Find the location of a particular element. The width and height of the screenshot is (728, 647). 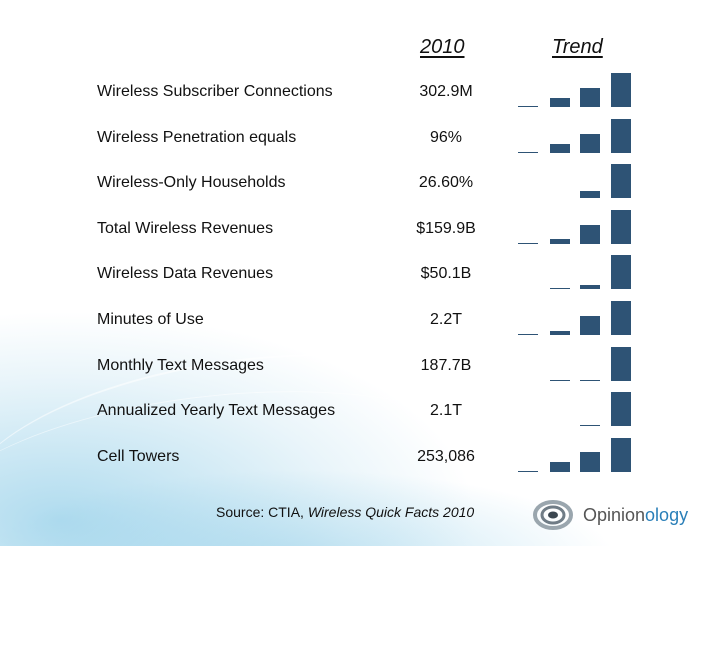

row-value: 187.7B is located at coordinates (446, 365).